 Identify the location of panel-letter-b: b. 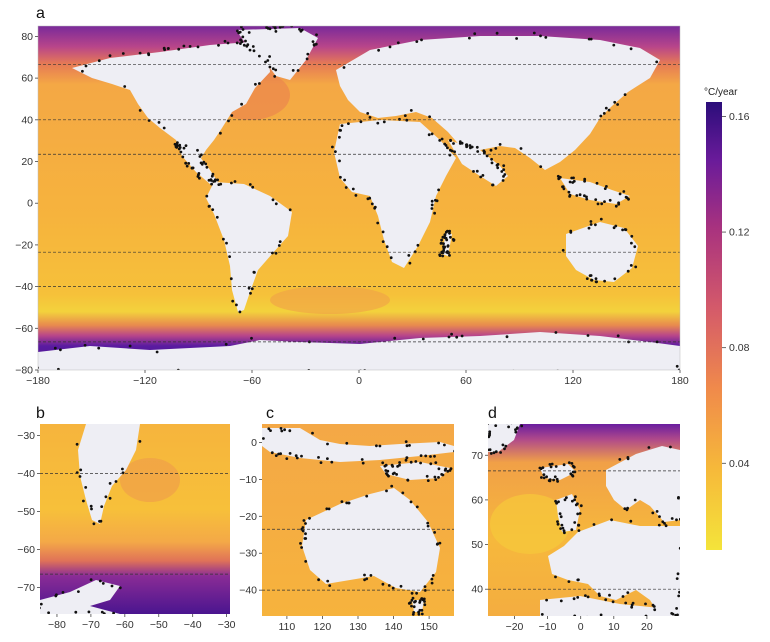
(40, 413).